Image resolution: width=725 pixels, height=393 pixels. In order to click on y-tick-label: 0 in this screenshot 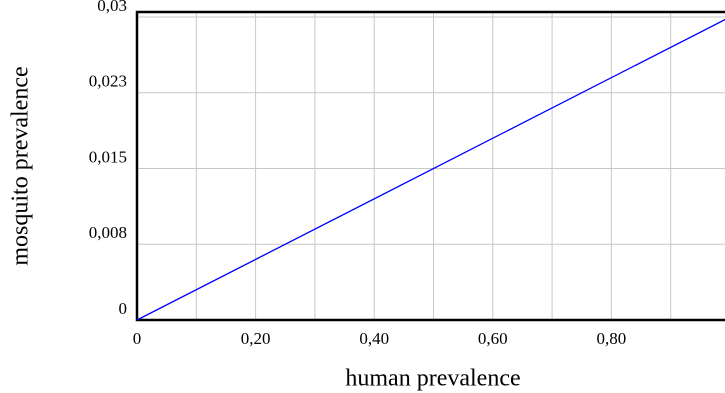, I will do `click(123, 308)`.